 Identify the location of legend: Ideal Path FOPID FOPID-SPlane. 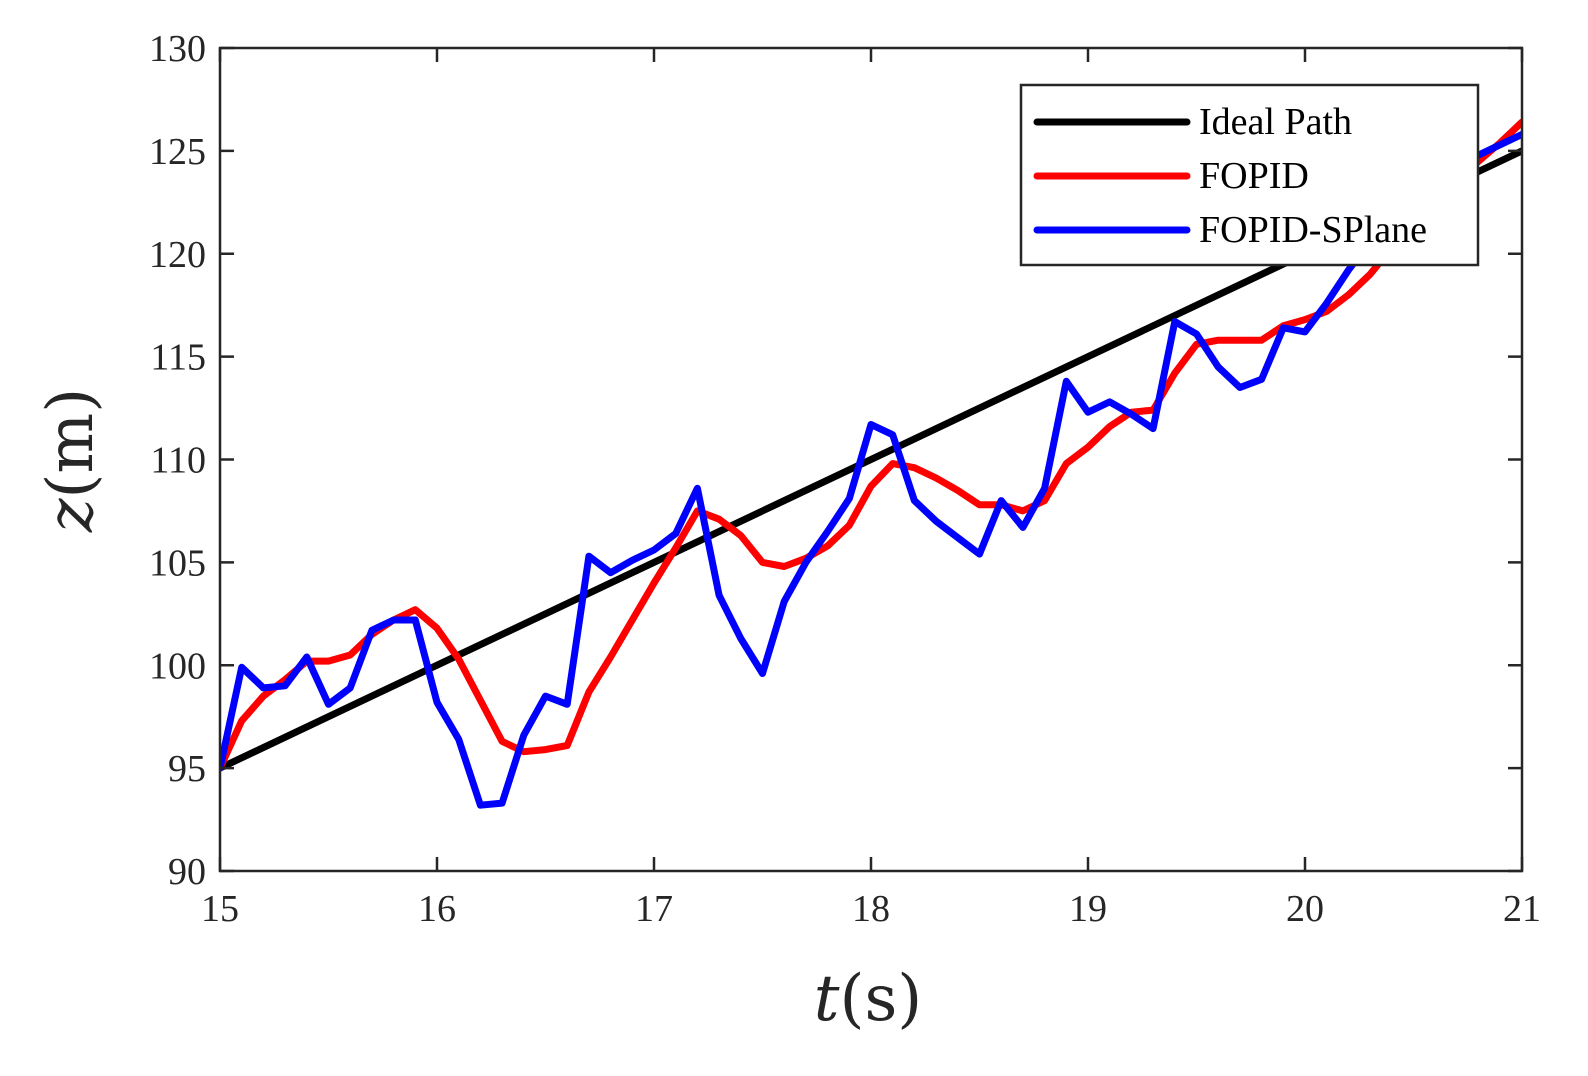
(1249, 175).